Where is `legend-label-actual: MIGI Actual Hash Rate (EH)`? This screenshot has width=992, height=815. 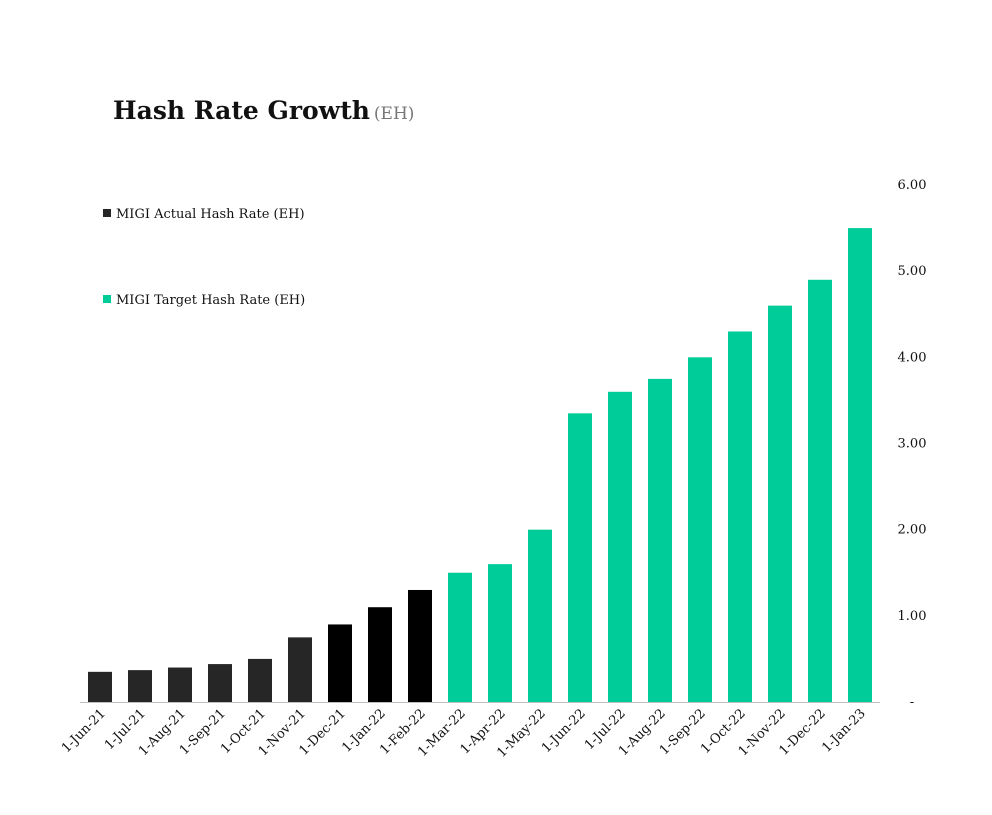 legend-label-actual: MIGI Actual Hash Rate (EH) is located at coordinates (210, 214).